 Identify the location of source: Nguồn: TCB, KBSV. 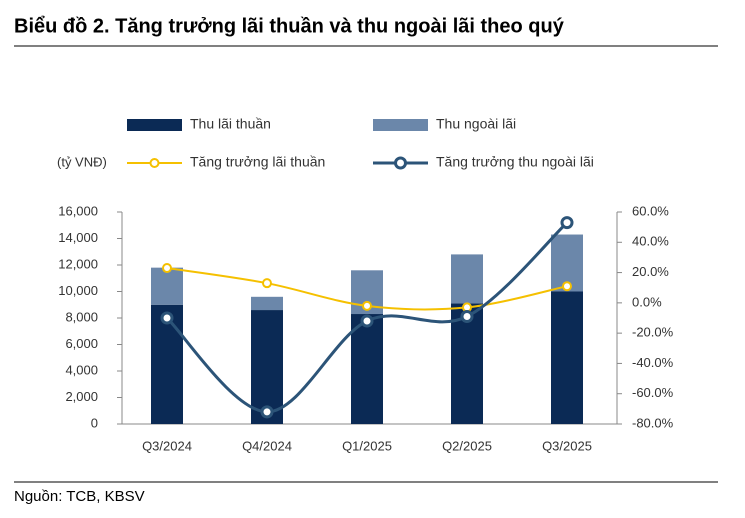
(79, 496).